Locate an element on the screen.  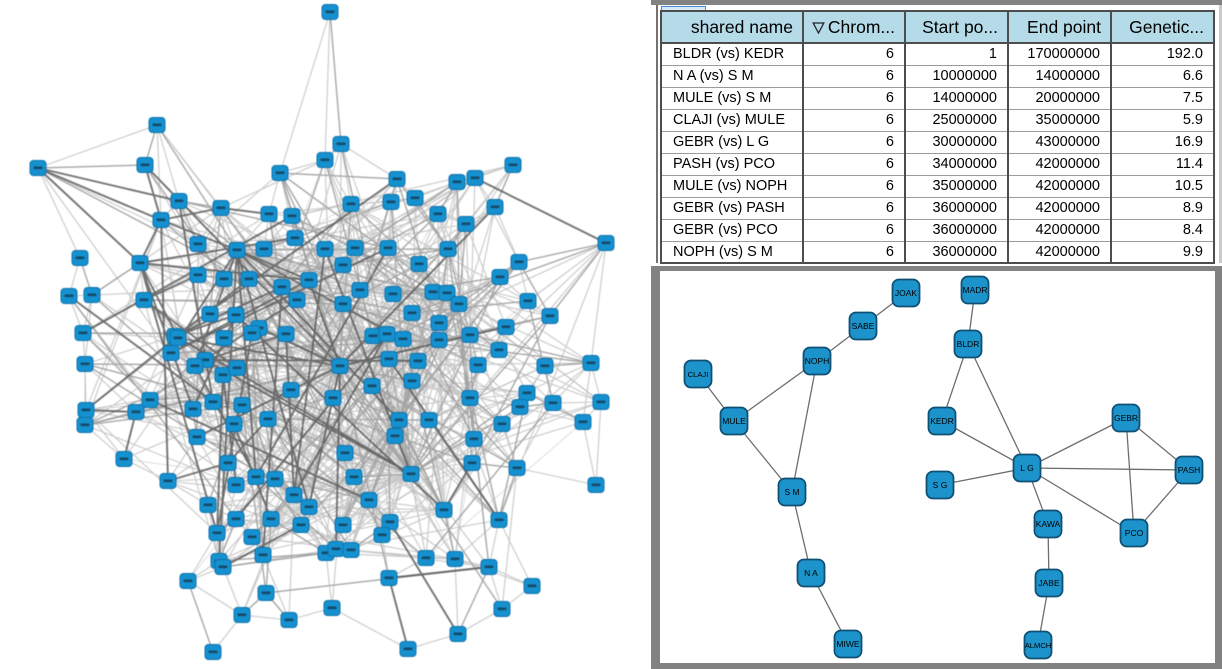
svg-text: S M is located at coordinates (791, 492).